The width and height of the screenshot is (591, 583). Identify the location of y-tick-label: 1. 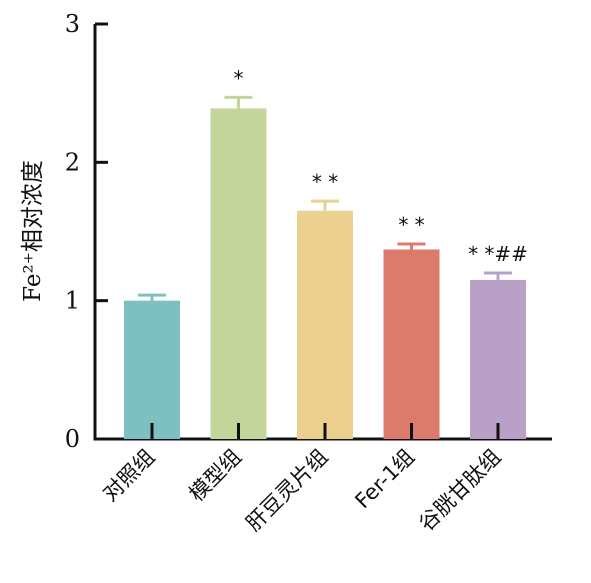
(72, 301).